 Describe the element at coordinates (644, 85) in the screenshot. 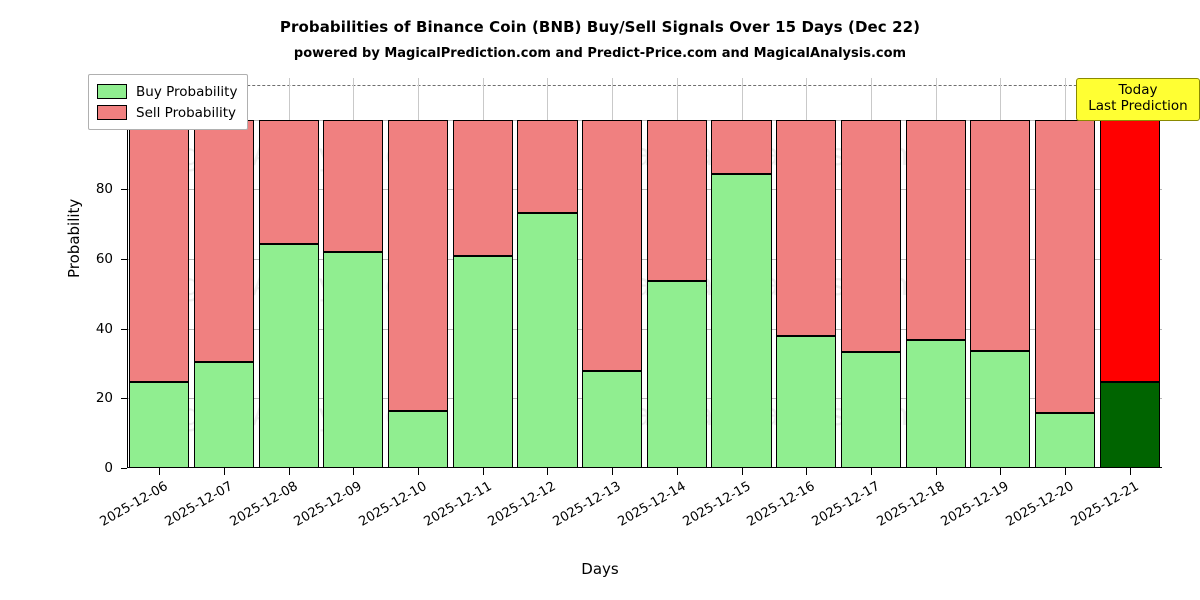

I see `reference-line` at that location.